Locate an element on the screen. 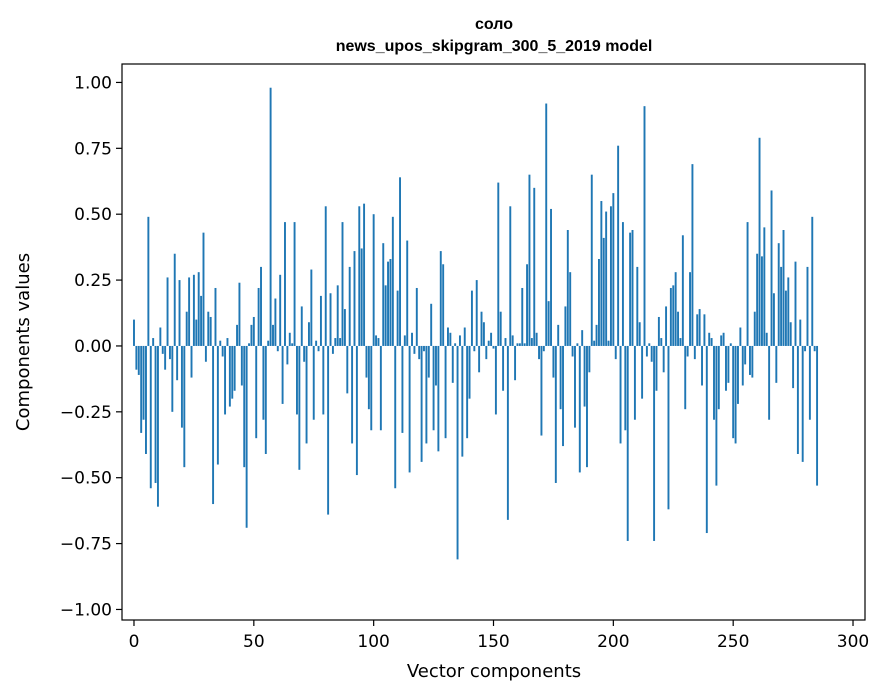 The width and height of the screenshot is (880, 696). y-tick-label: −0.75 is located at coordinates (86, 545).